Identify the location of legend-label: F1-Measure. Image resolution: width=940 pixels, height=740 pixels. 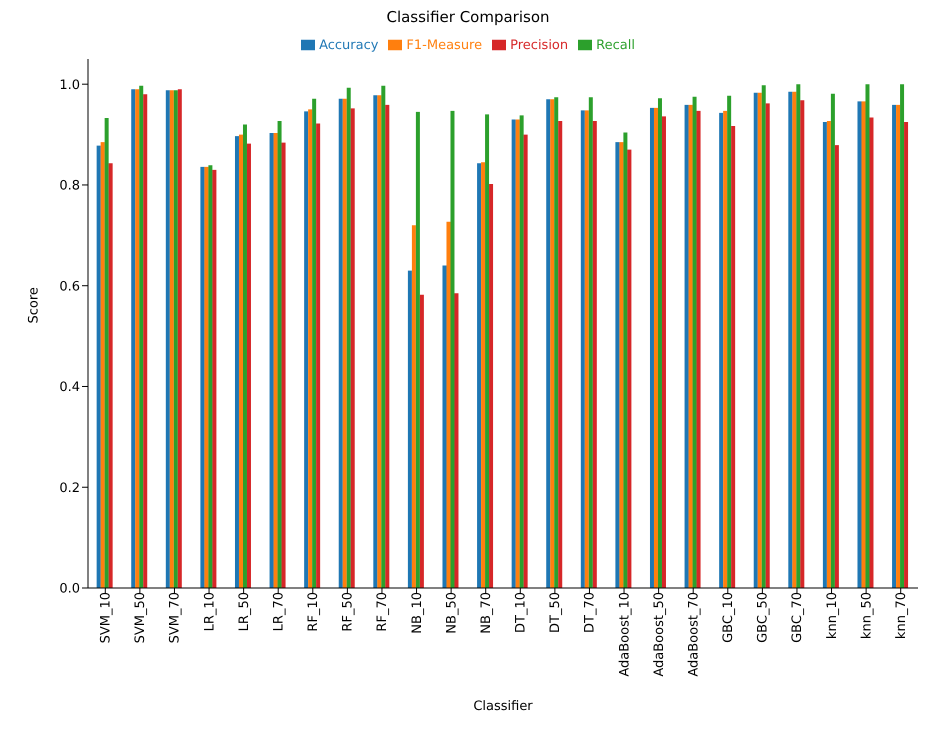
(444, 45).